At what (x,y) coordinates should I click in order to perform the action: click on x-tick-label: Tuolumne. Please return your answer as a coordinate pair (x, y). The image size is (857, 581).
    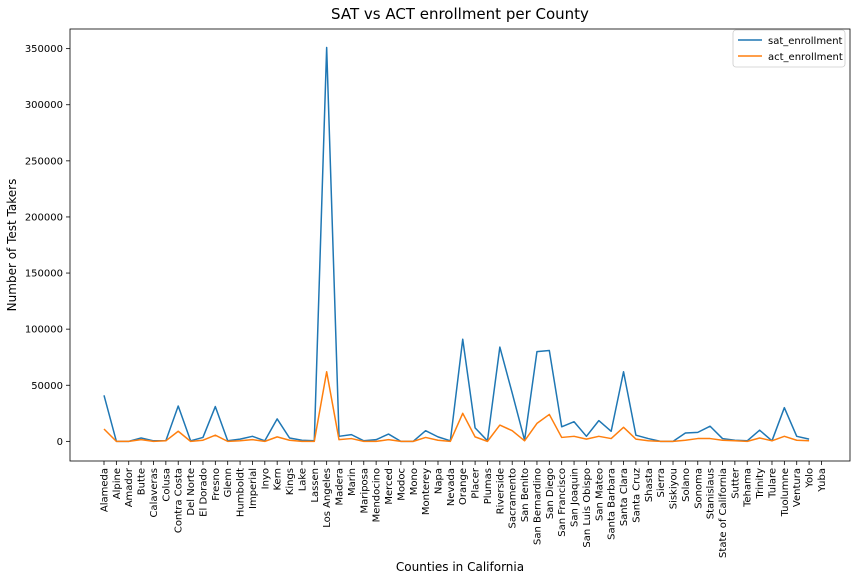
    Looking at the image, I should click on (785, 492).